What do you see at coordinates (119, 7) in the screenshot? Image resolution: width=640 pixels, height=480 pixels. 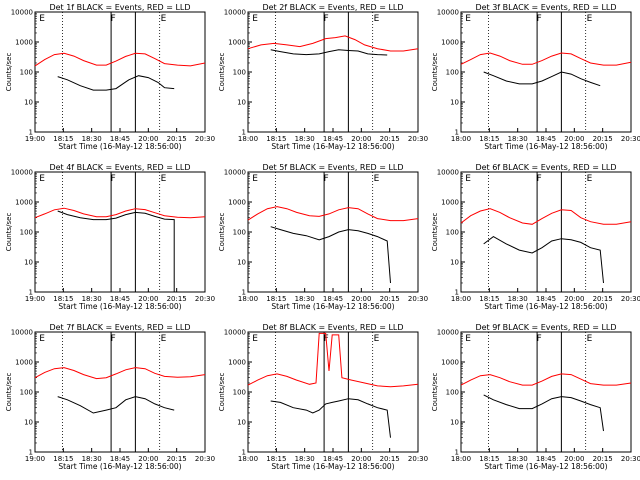 I see `panel-title: Det 1f BLACK = Events, RED = LLD` at bounding box center [119, 7].